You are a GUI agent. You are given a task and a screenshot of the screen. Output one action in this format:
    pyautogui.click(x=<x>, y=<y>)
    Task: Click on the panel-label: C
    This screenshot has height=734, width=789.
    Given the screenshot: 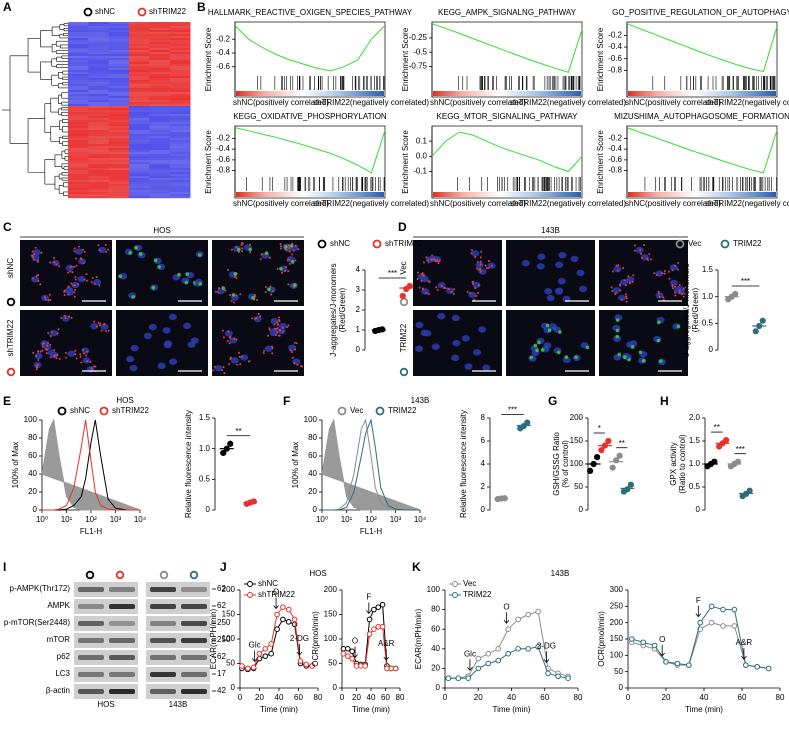 What is the action you would take?
    pyautogui.click(x=7, y=227)
    